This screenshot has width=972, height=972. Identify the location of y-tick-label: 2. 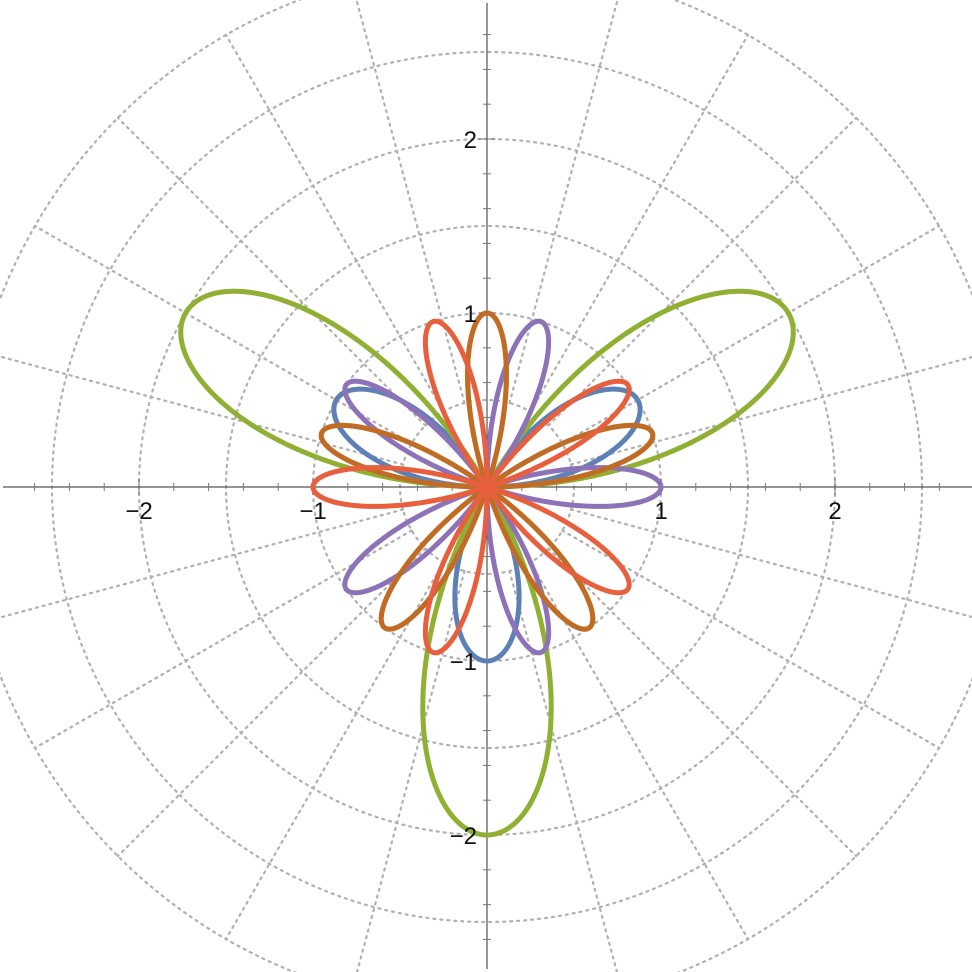
(470, 140).